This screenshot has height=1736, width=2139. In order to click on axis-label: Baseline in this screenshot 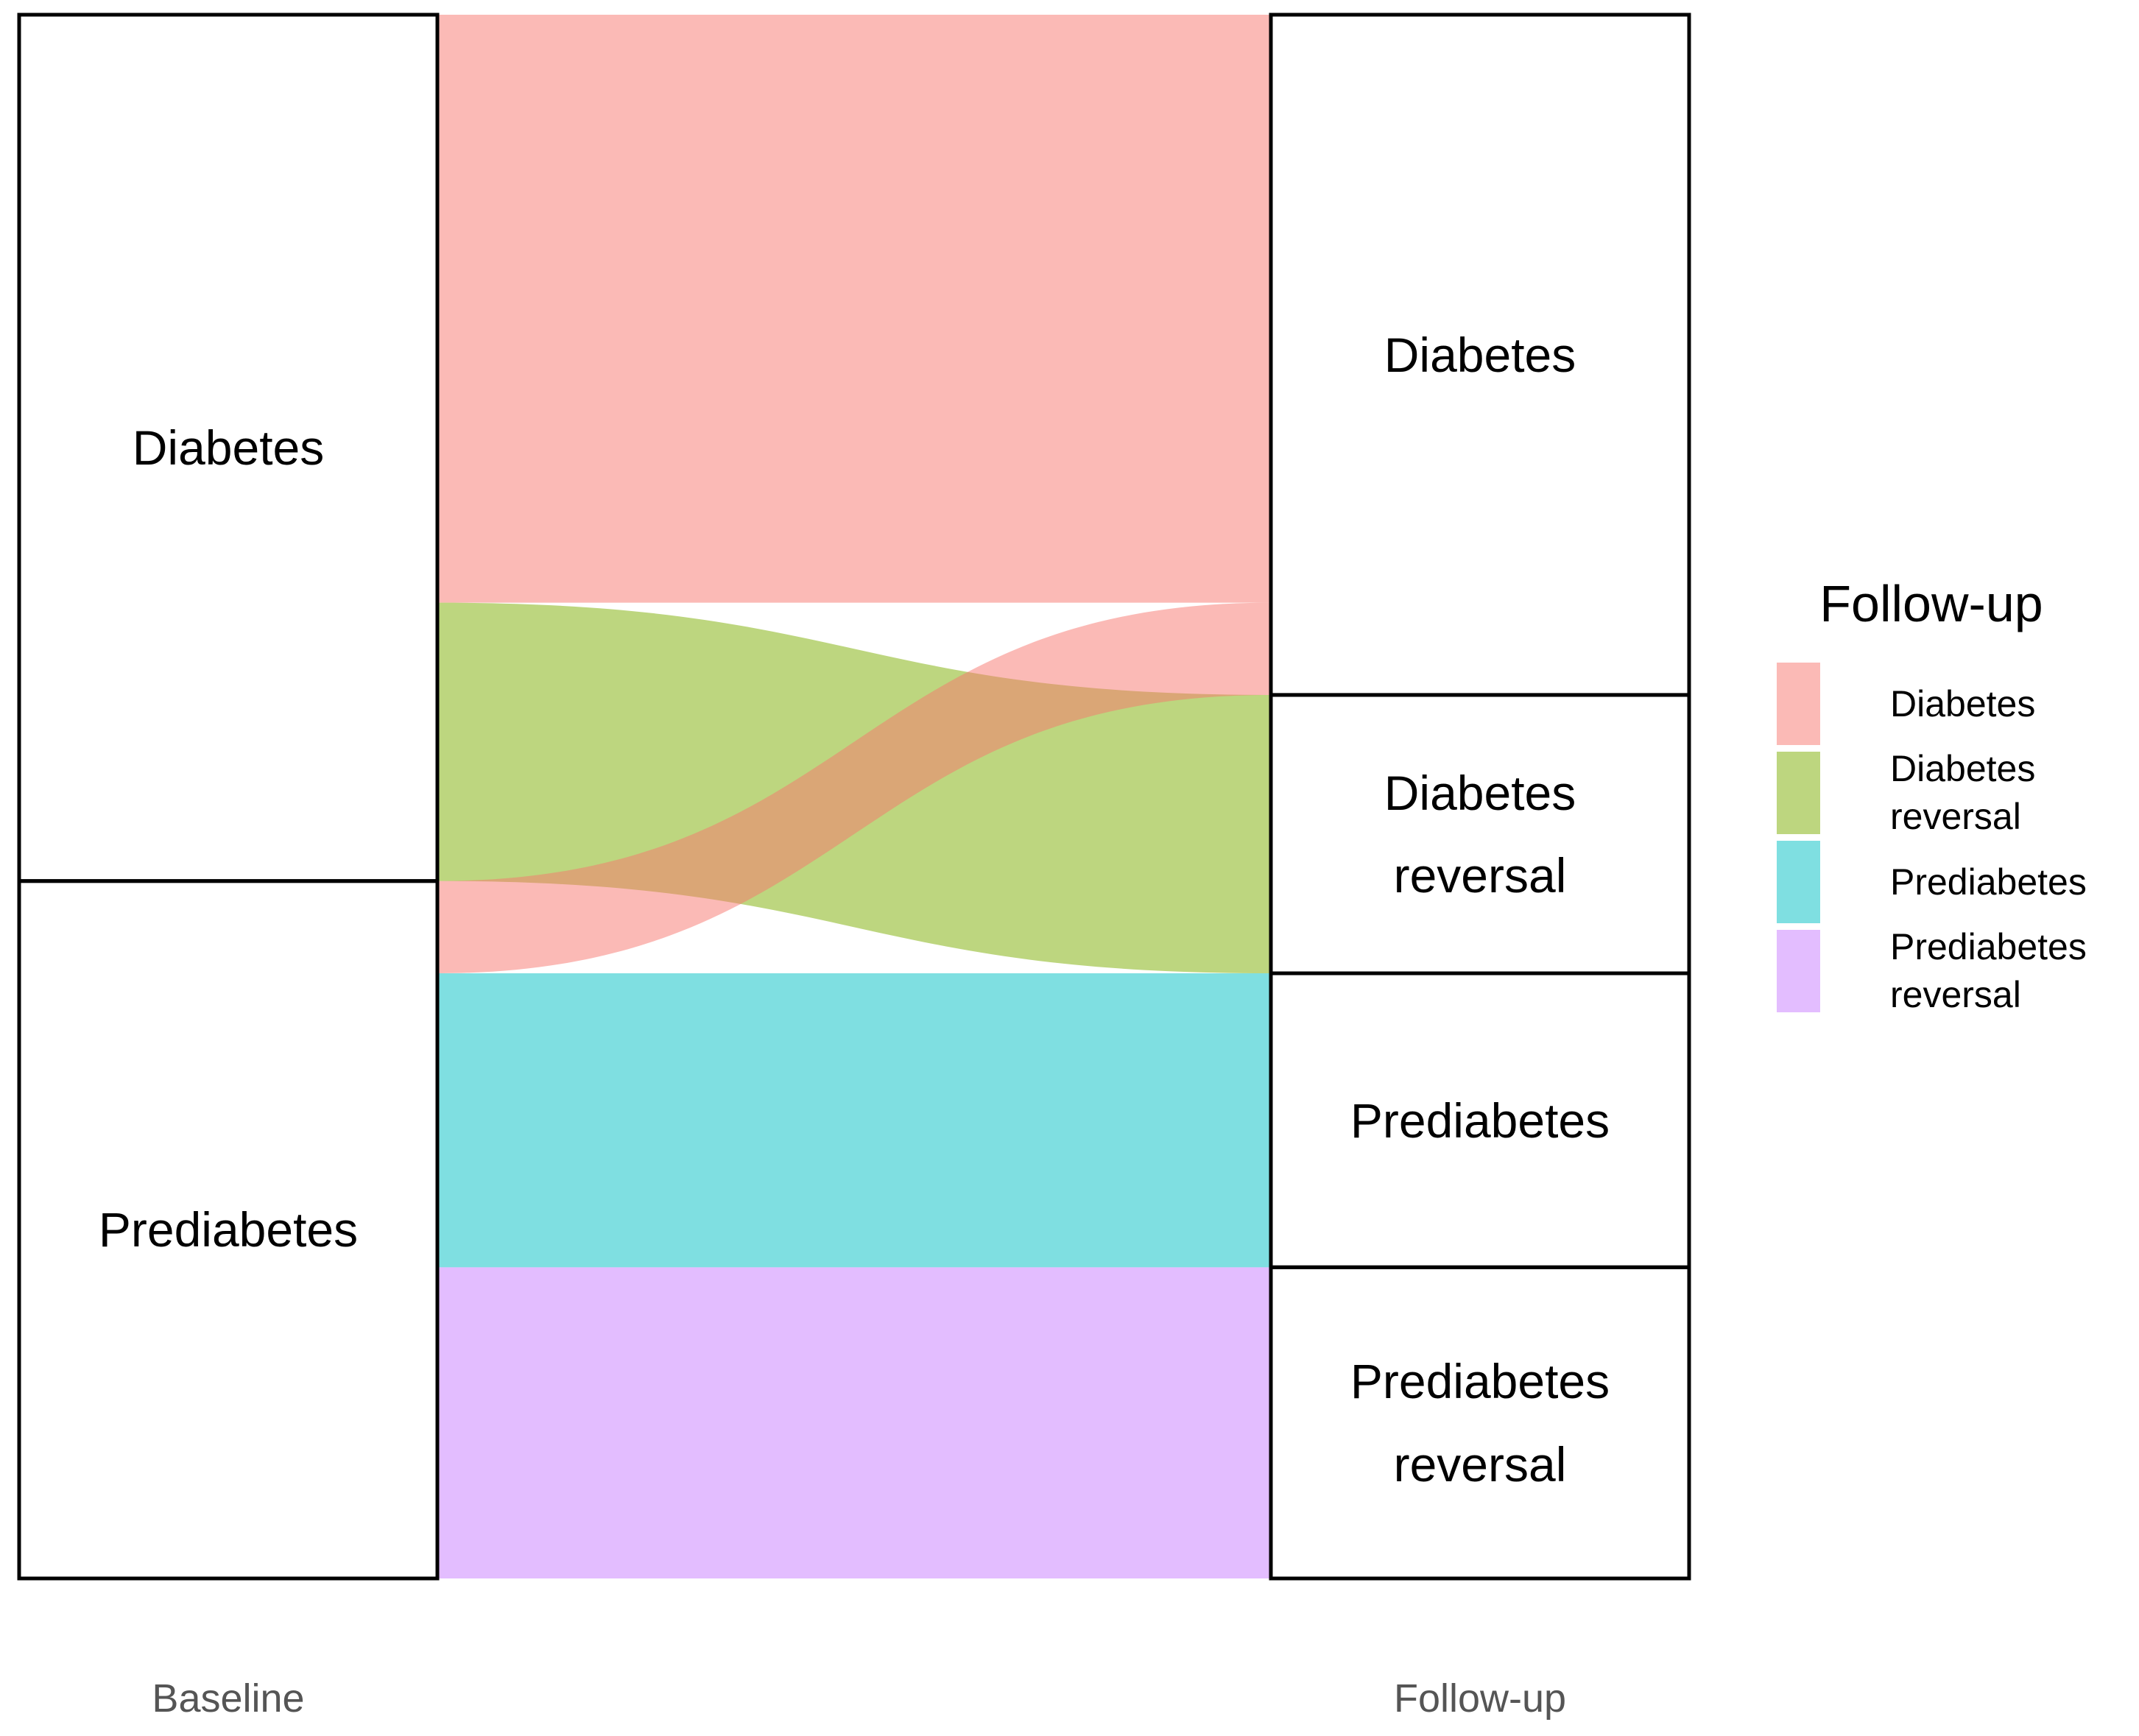, I will do `click(228, 1698)`.